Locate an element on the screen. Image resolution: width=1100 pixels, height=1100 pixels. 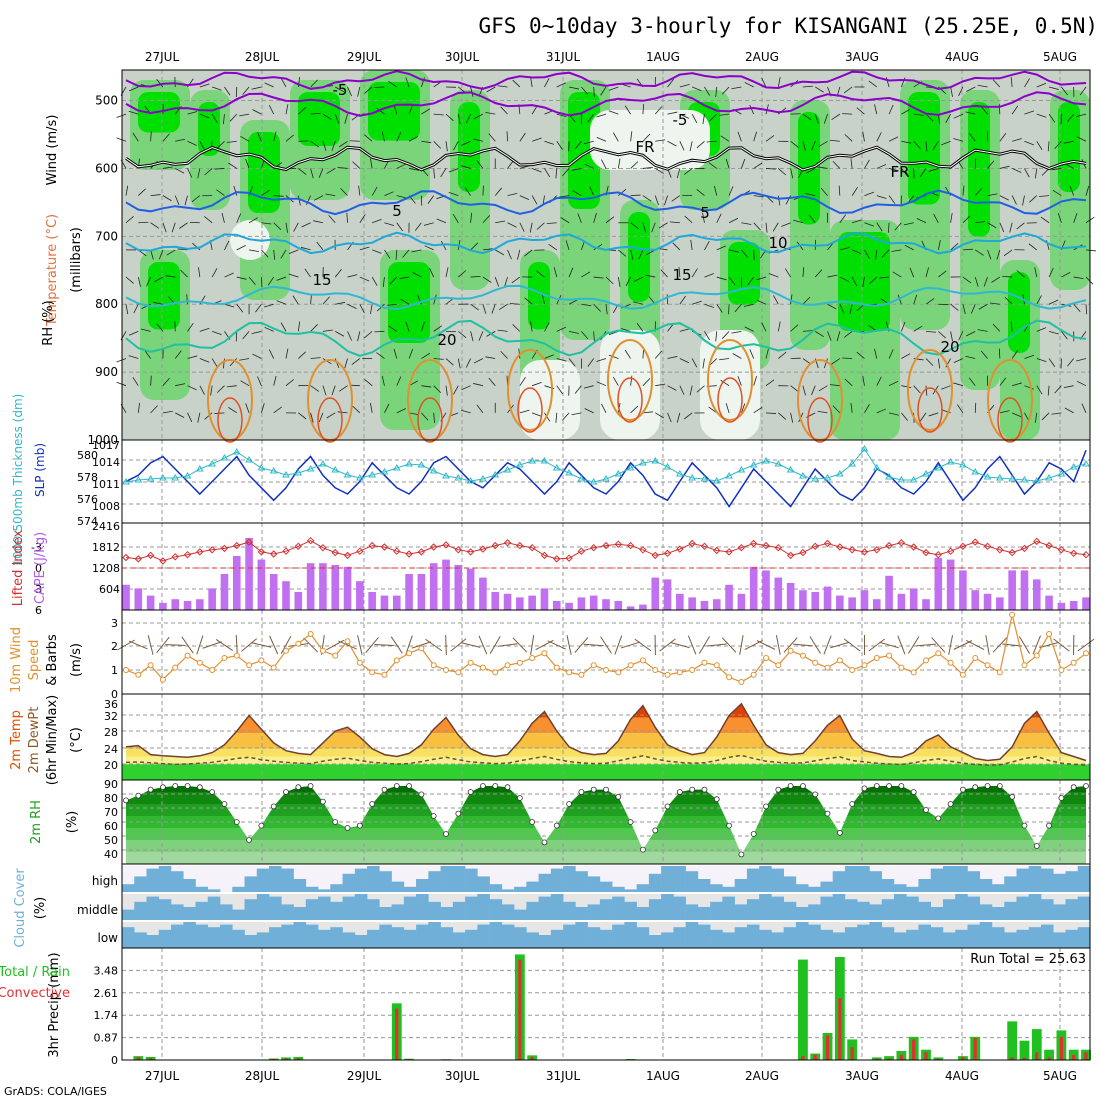
rh-band is located at coordinates (606, 810).